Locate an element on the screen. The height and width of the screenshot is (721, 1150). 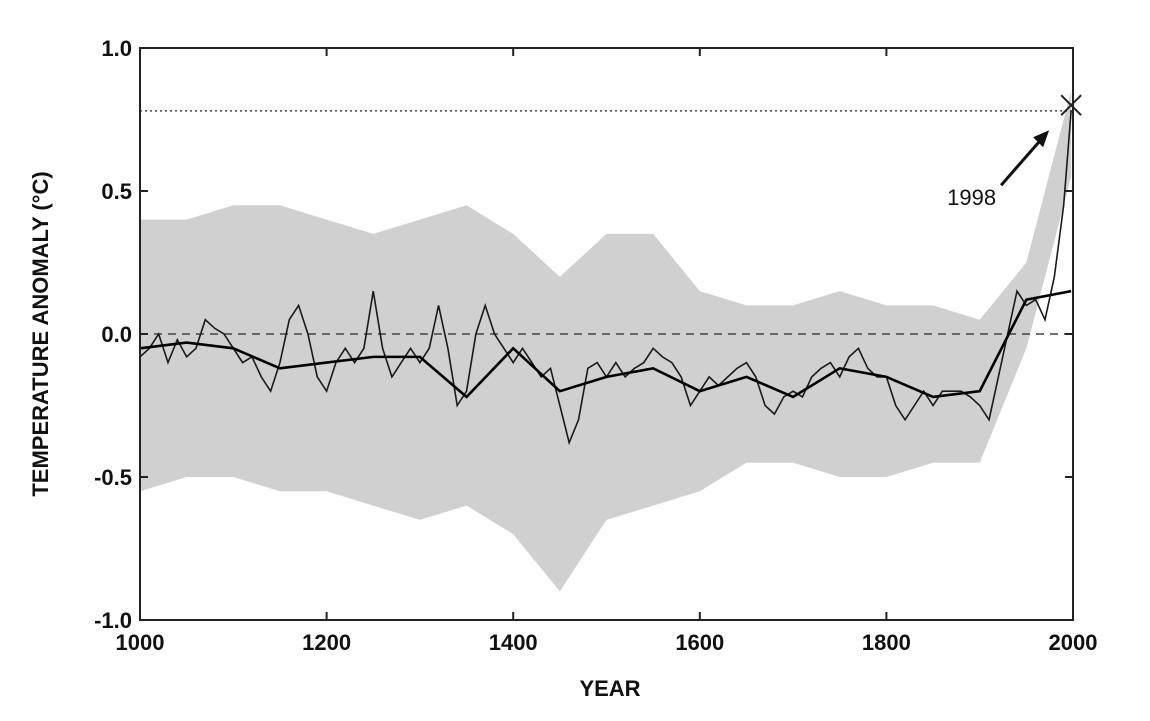
y-axis-label: TEMPERATURE ANOMALY (°C) is located at coordinates (40, 333).